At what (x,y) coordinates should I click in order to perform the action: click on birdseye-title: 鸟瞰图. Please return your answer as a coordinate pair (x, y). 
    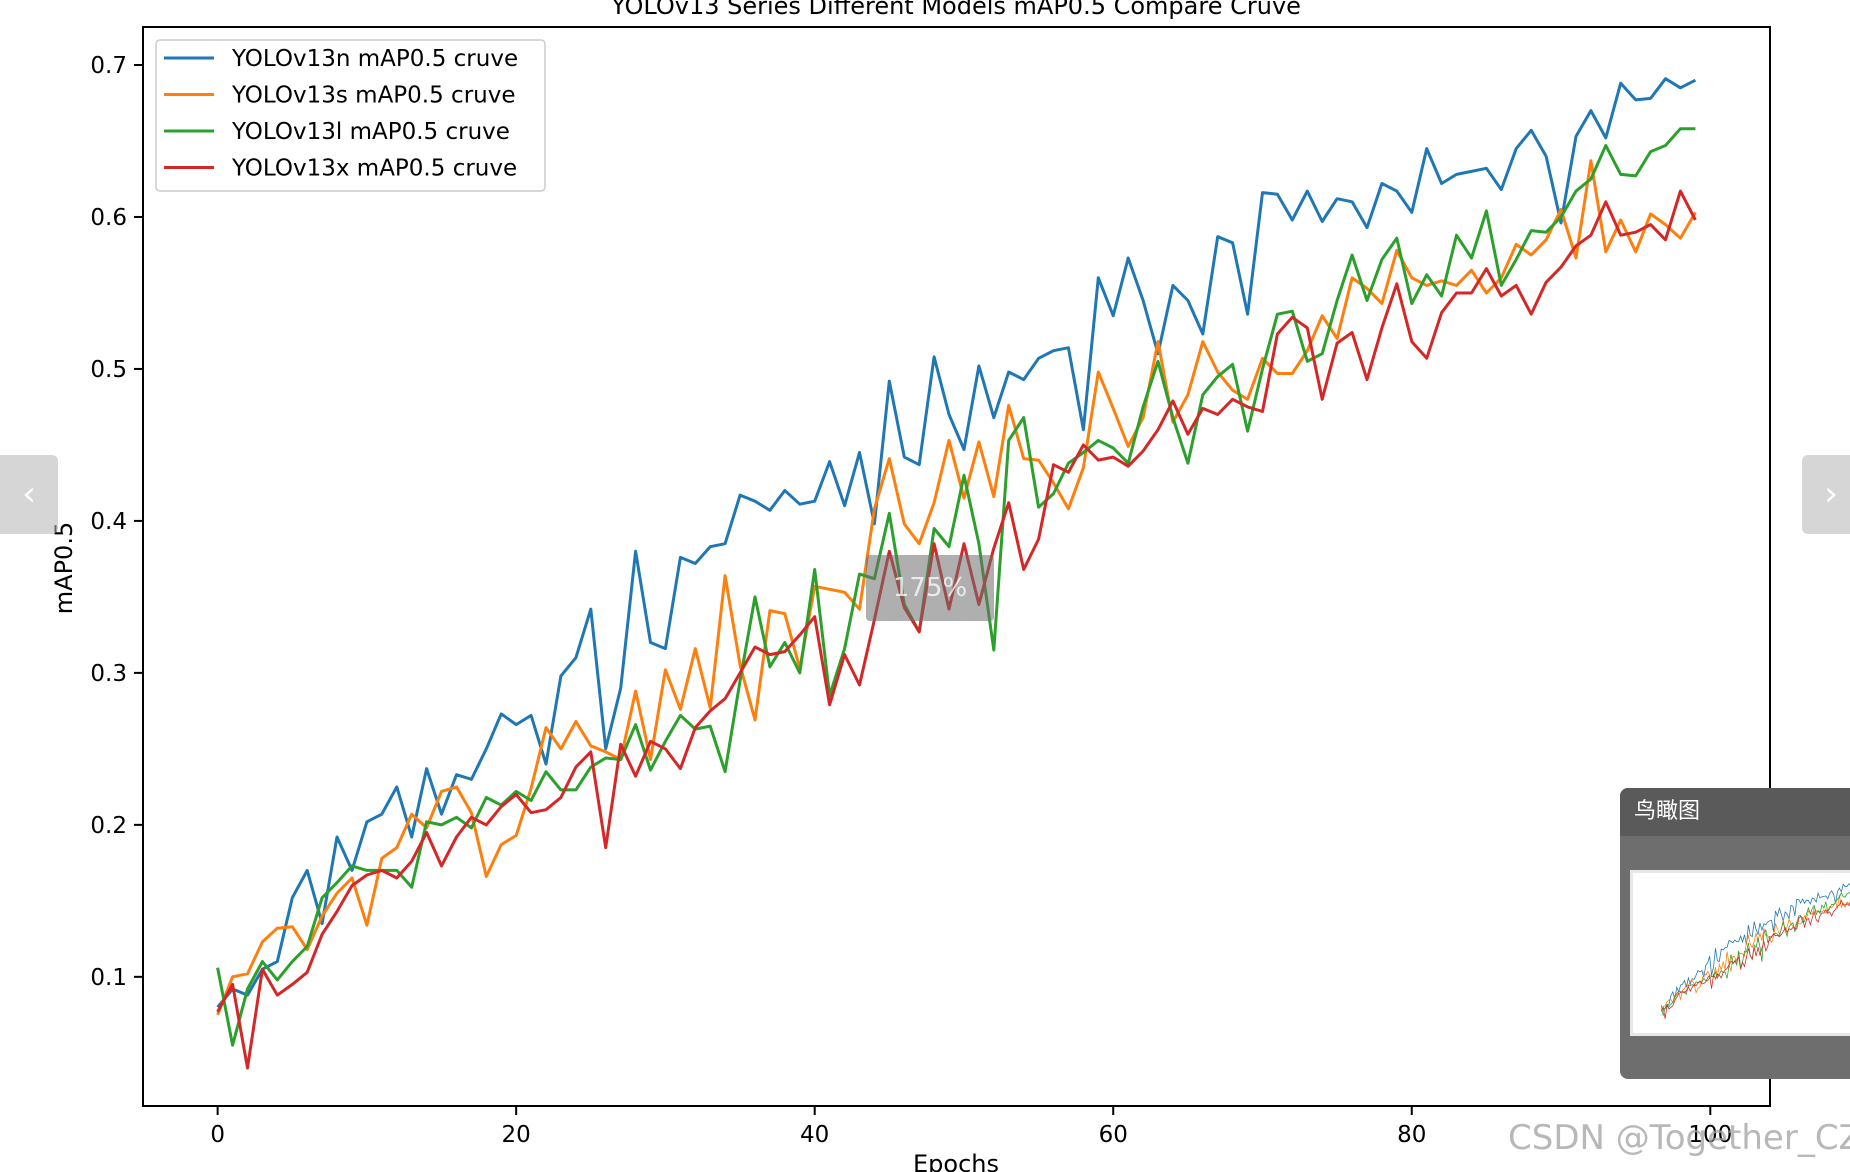
    Looking at the image, I should click on (1735, 812).